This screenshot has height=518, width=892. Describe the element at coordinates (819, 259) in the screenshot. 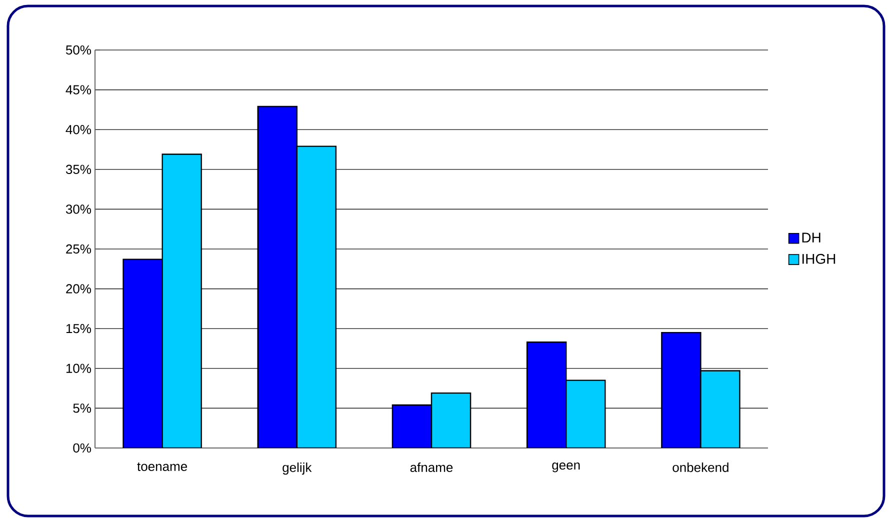

I see `legend-label: IHGH` at that location.